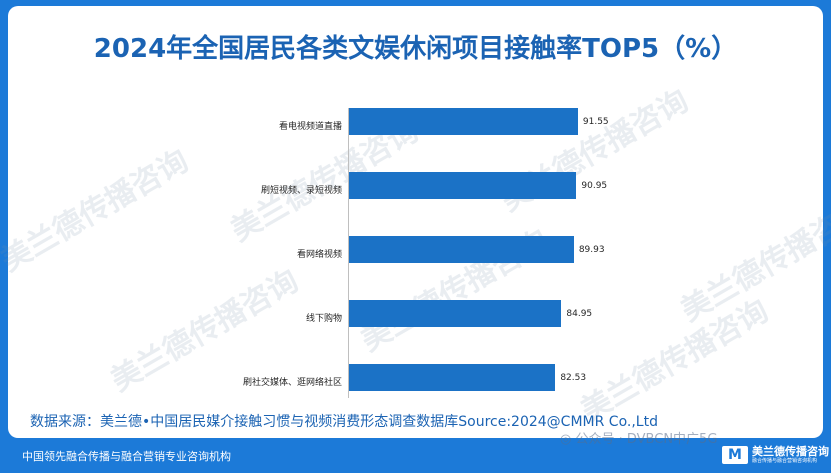  Describe the element at coordinates (292, 383) in the screenshot. I see `bar-category-label: 刷社交媒体、逛网络社区` at that location.